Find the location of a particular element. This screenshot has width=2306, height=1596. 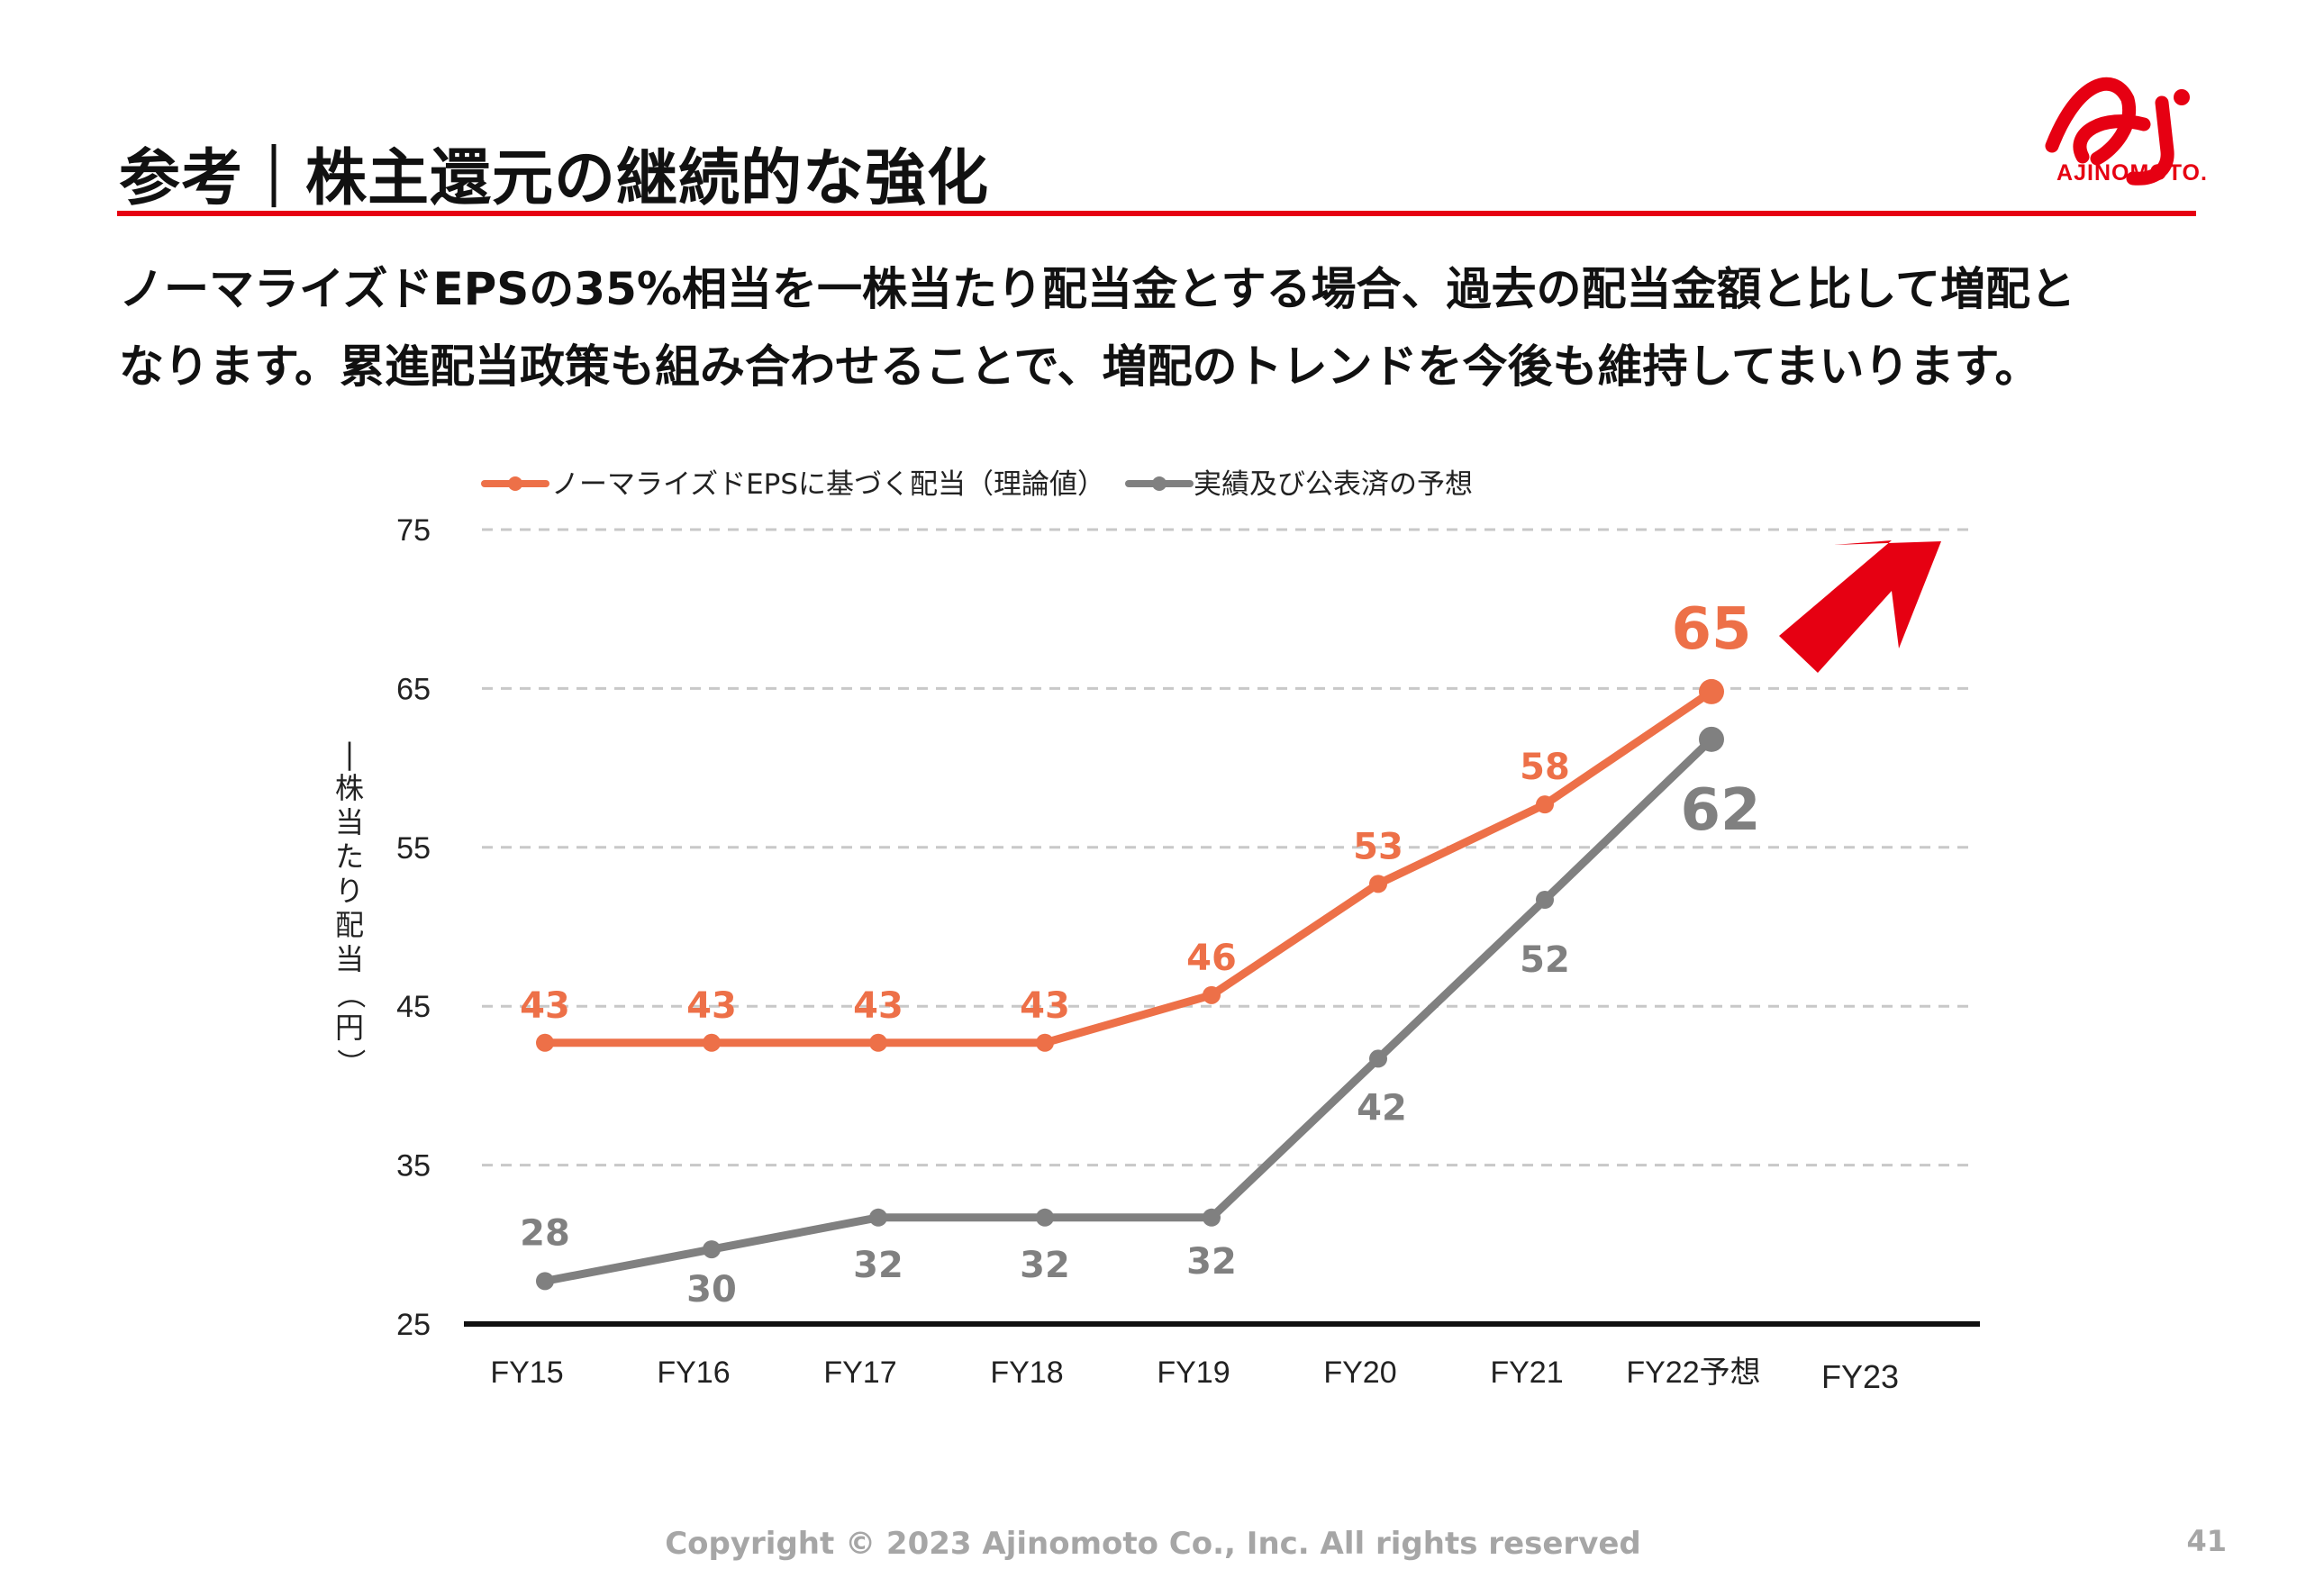

page-number: 41 is located at coordinates (2206, 1541).